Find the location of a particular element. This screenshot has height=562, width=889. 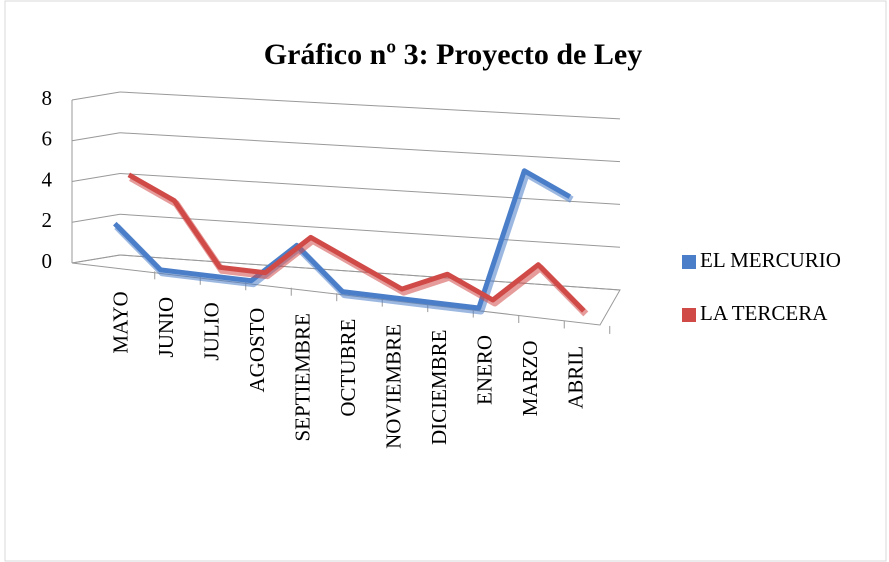

x-tick-label: JUNIO is located at coordinates (166, 327).